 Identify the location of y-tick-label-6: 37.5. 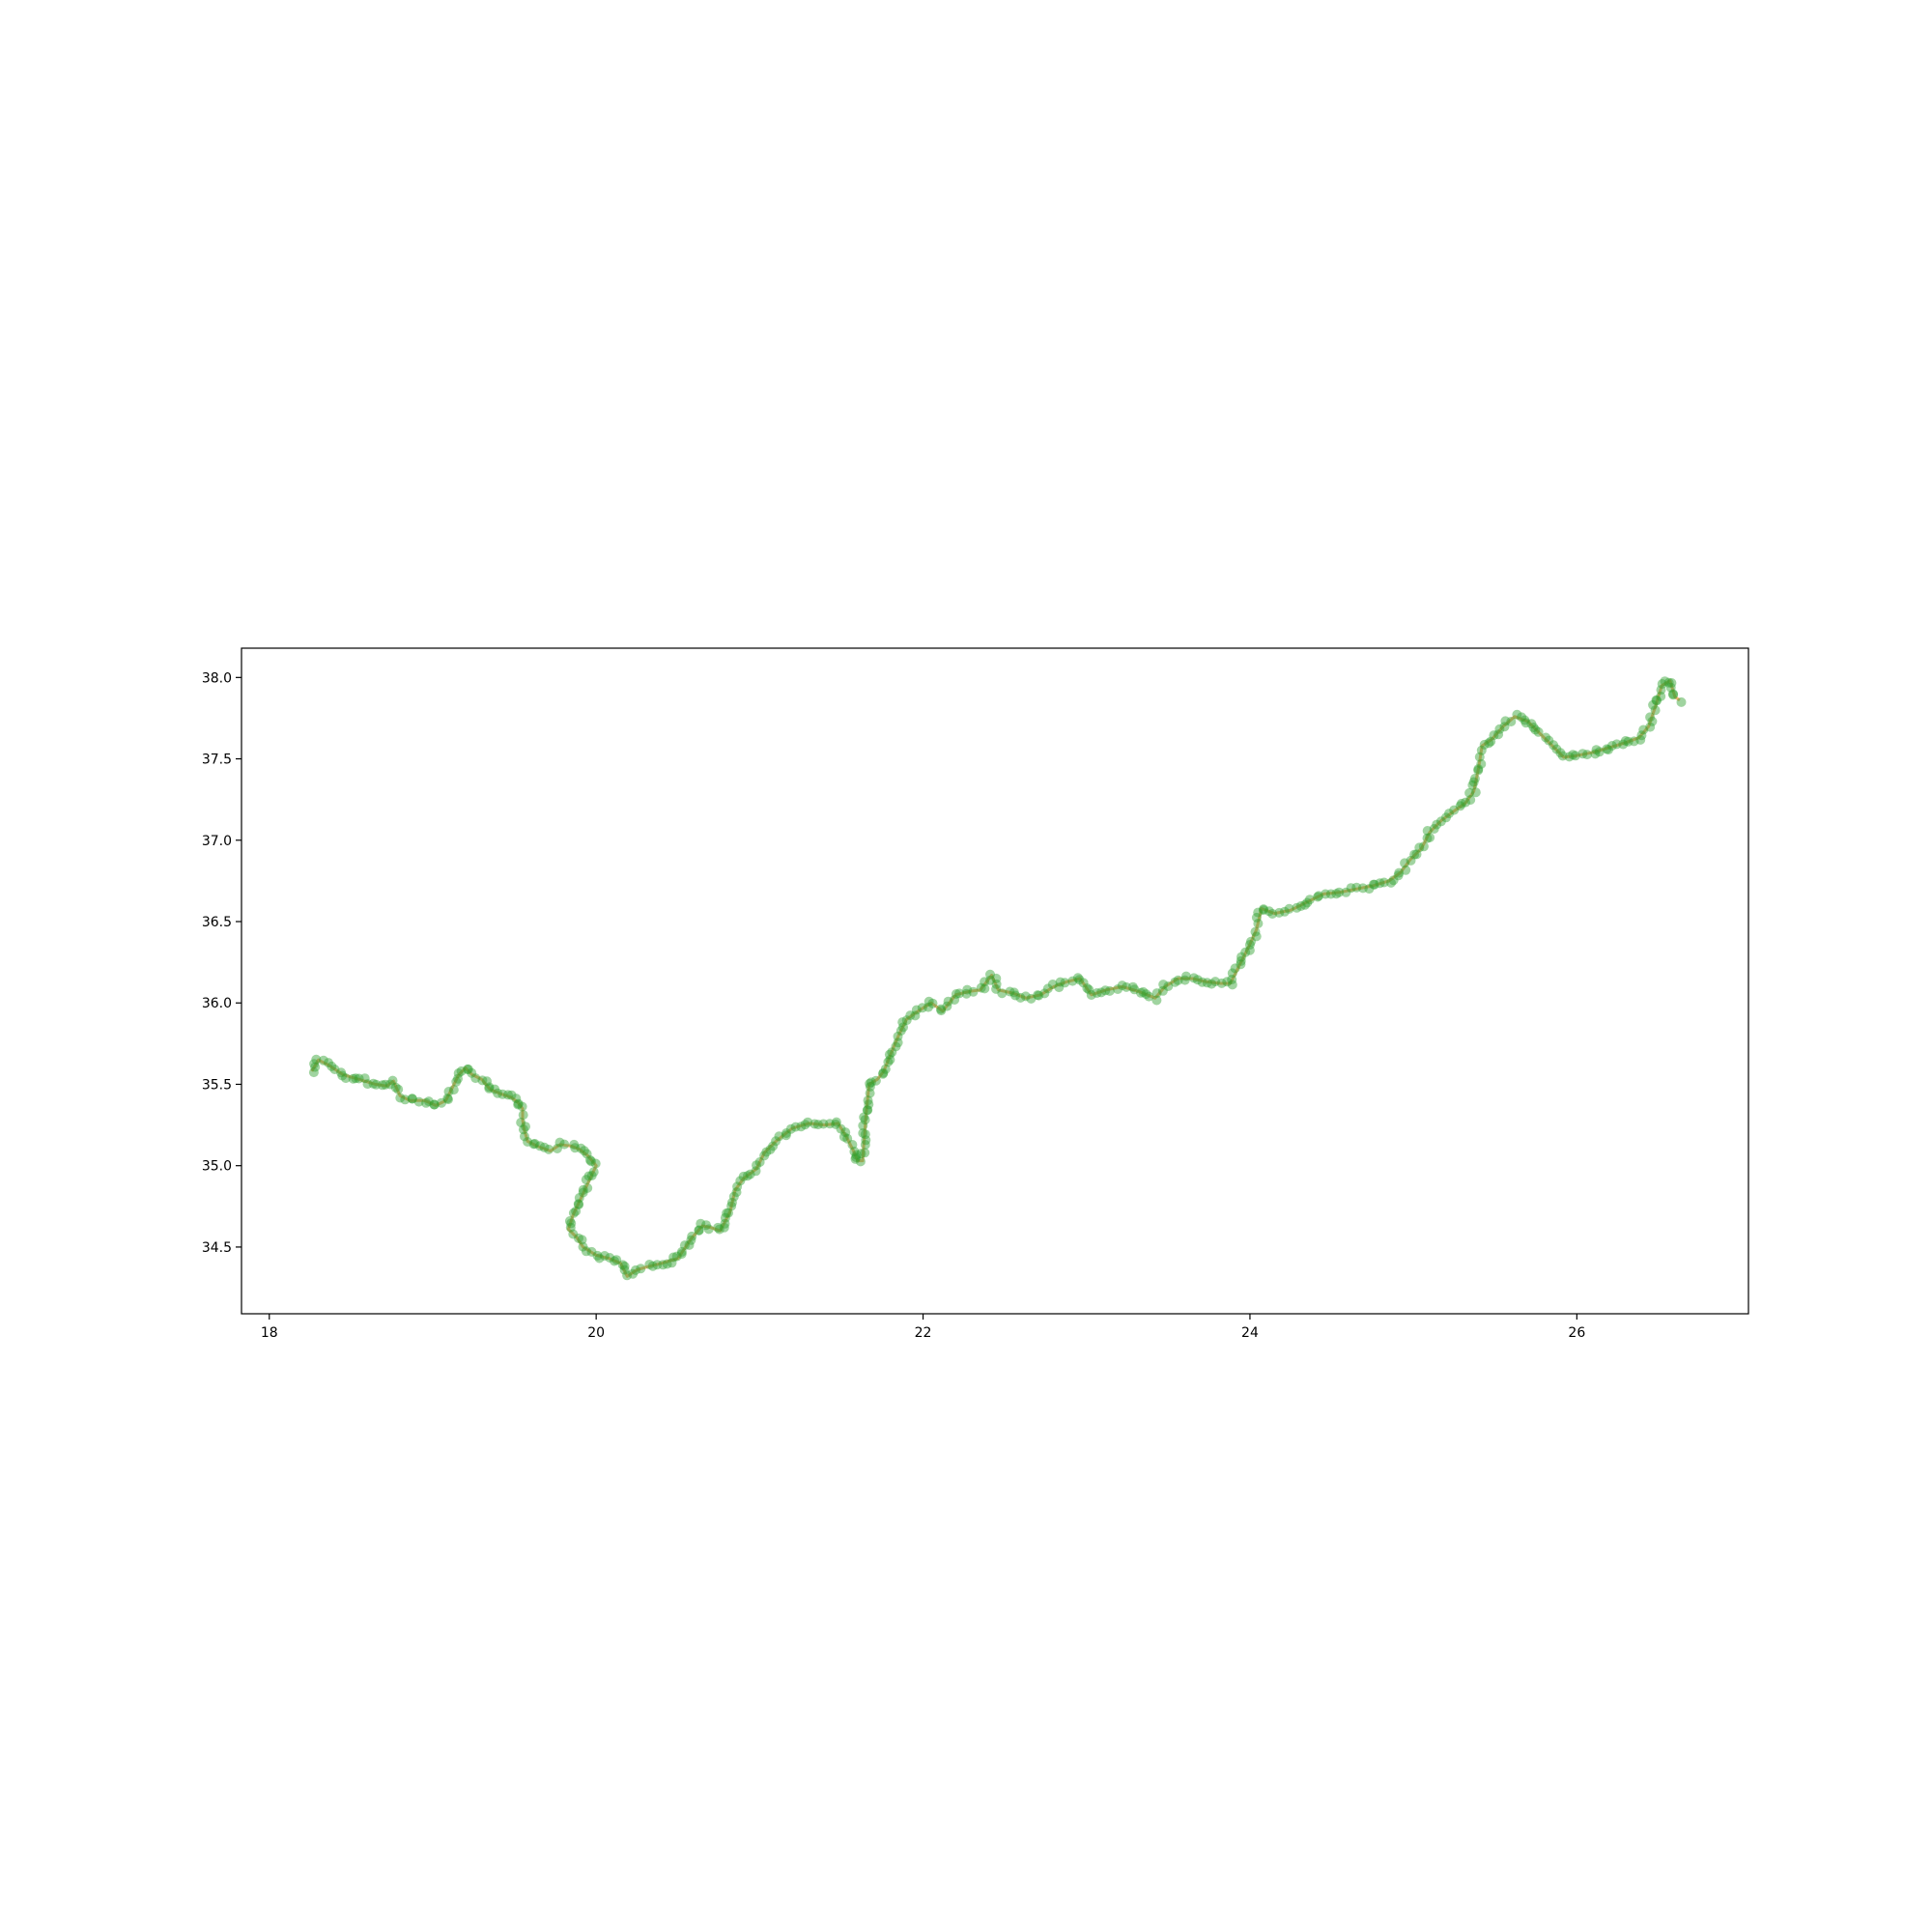
(217, 760).